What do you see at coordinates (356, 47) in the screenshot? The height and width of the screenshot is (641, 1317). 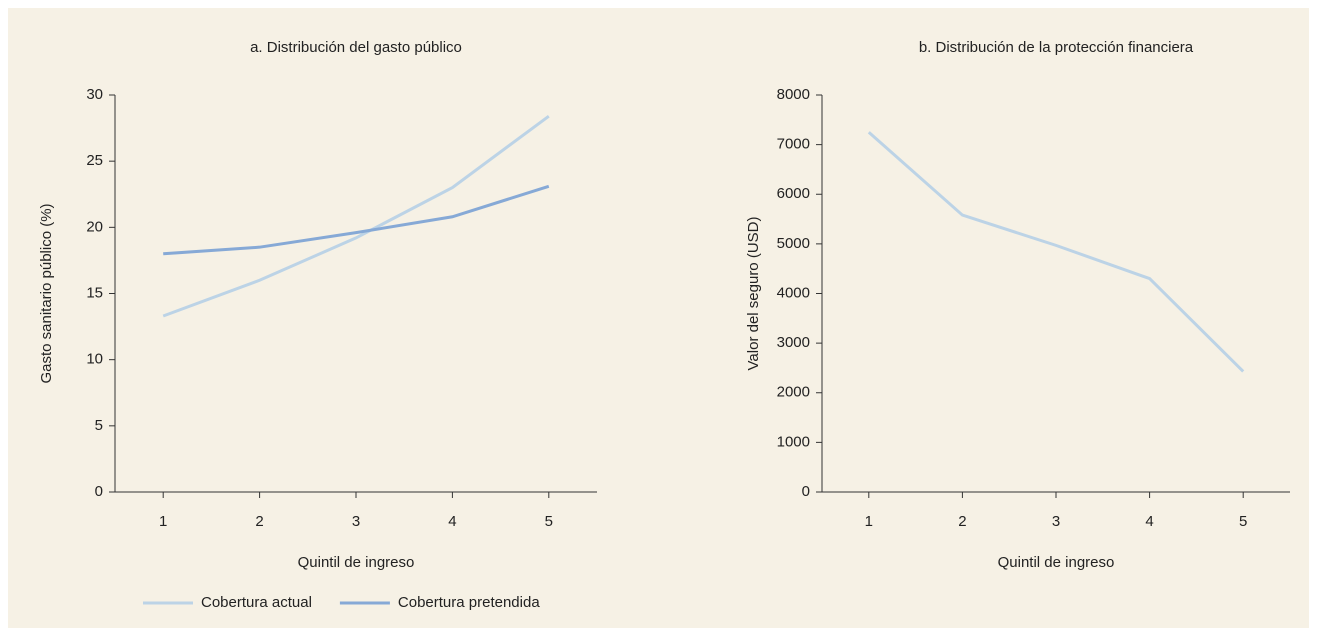 I see `chart-title: a. Distribución del gasto público` at bounding box center [356, 47].